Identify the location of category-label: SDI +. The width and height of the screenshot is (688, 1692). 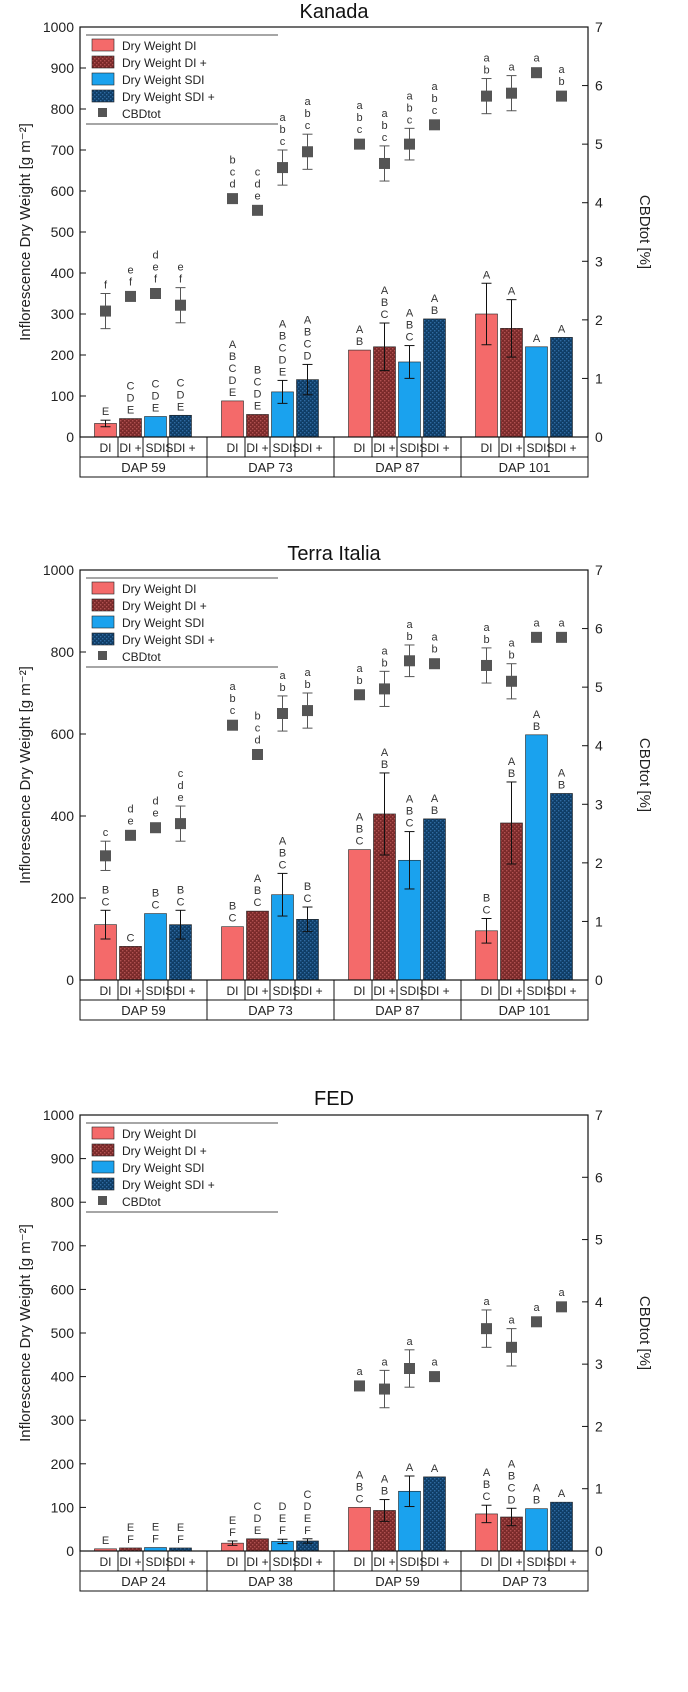
(307, 1562).